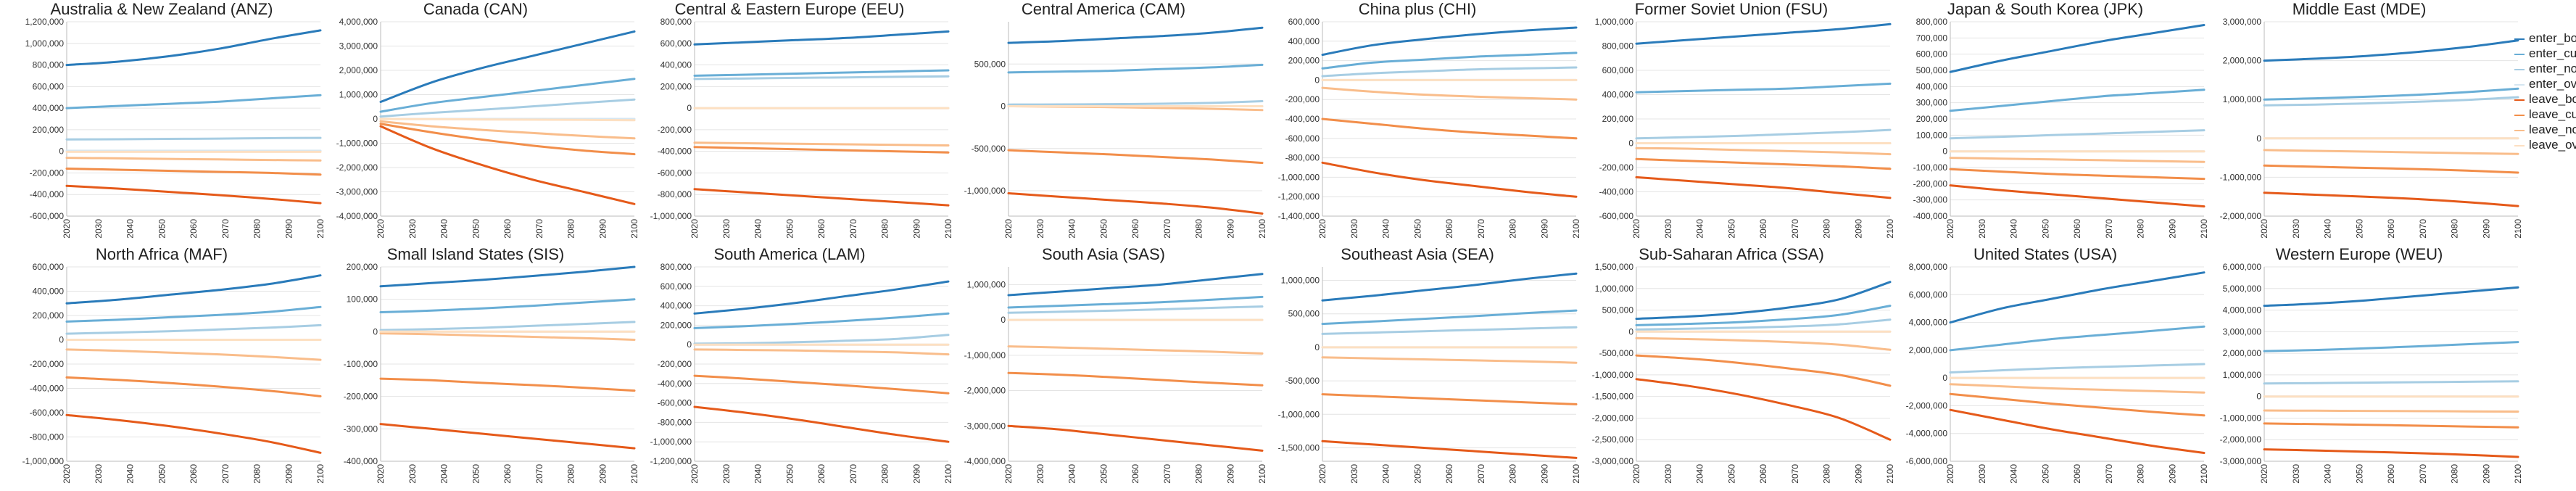 This screenshot has width=2576, height=491. I want to click on y-tick-label: -800,000, so click(48, 437).